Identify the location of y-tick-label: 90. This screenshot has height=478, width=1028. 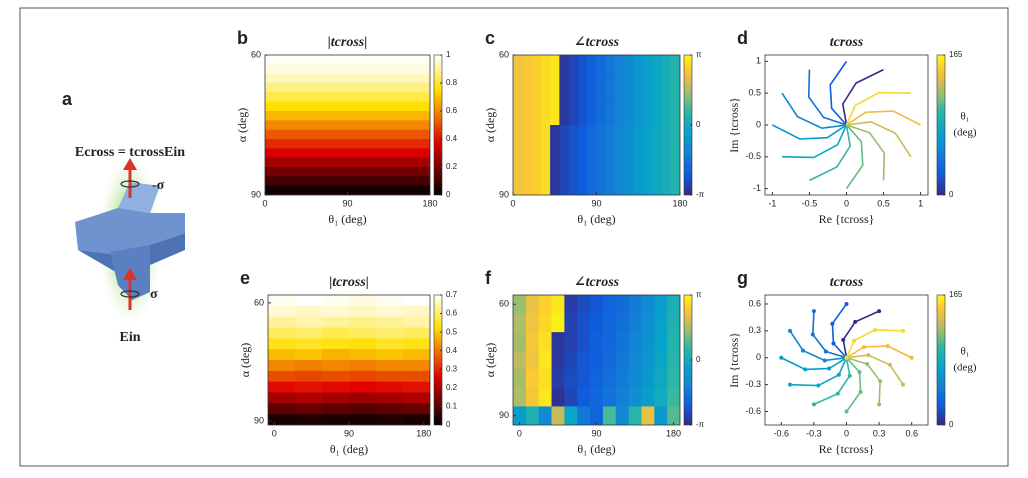
(504, 194).